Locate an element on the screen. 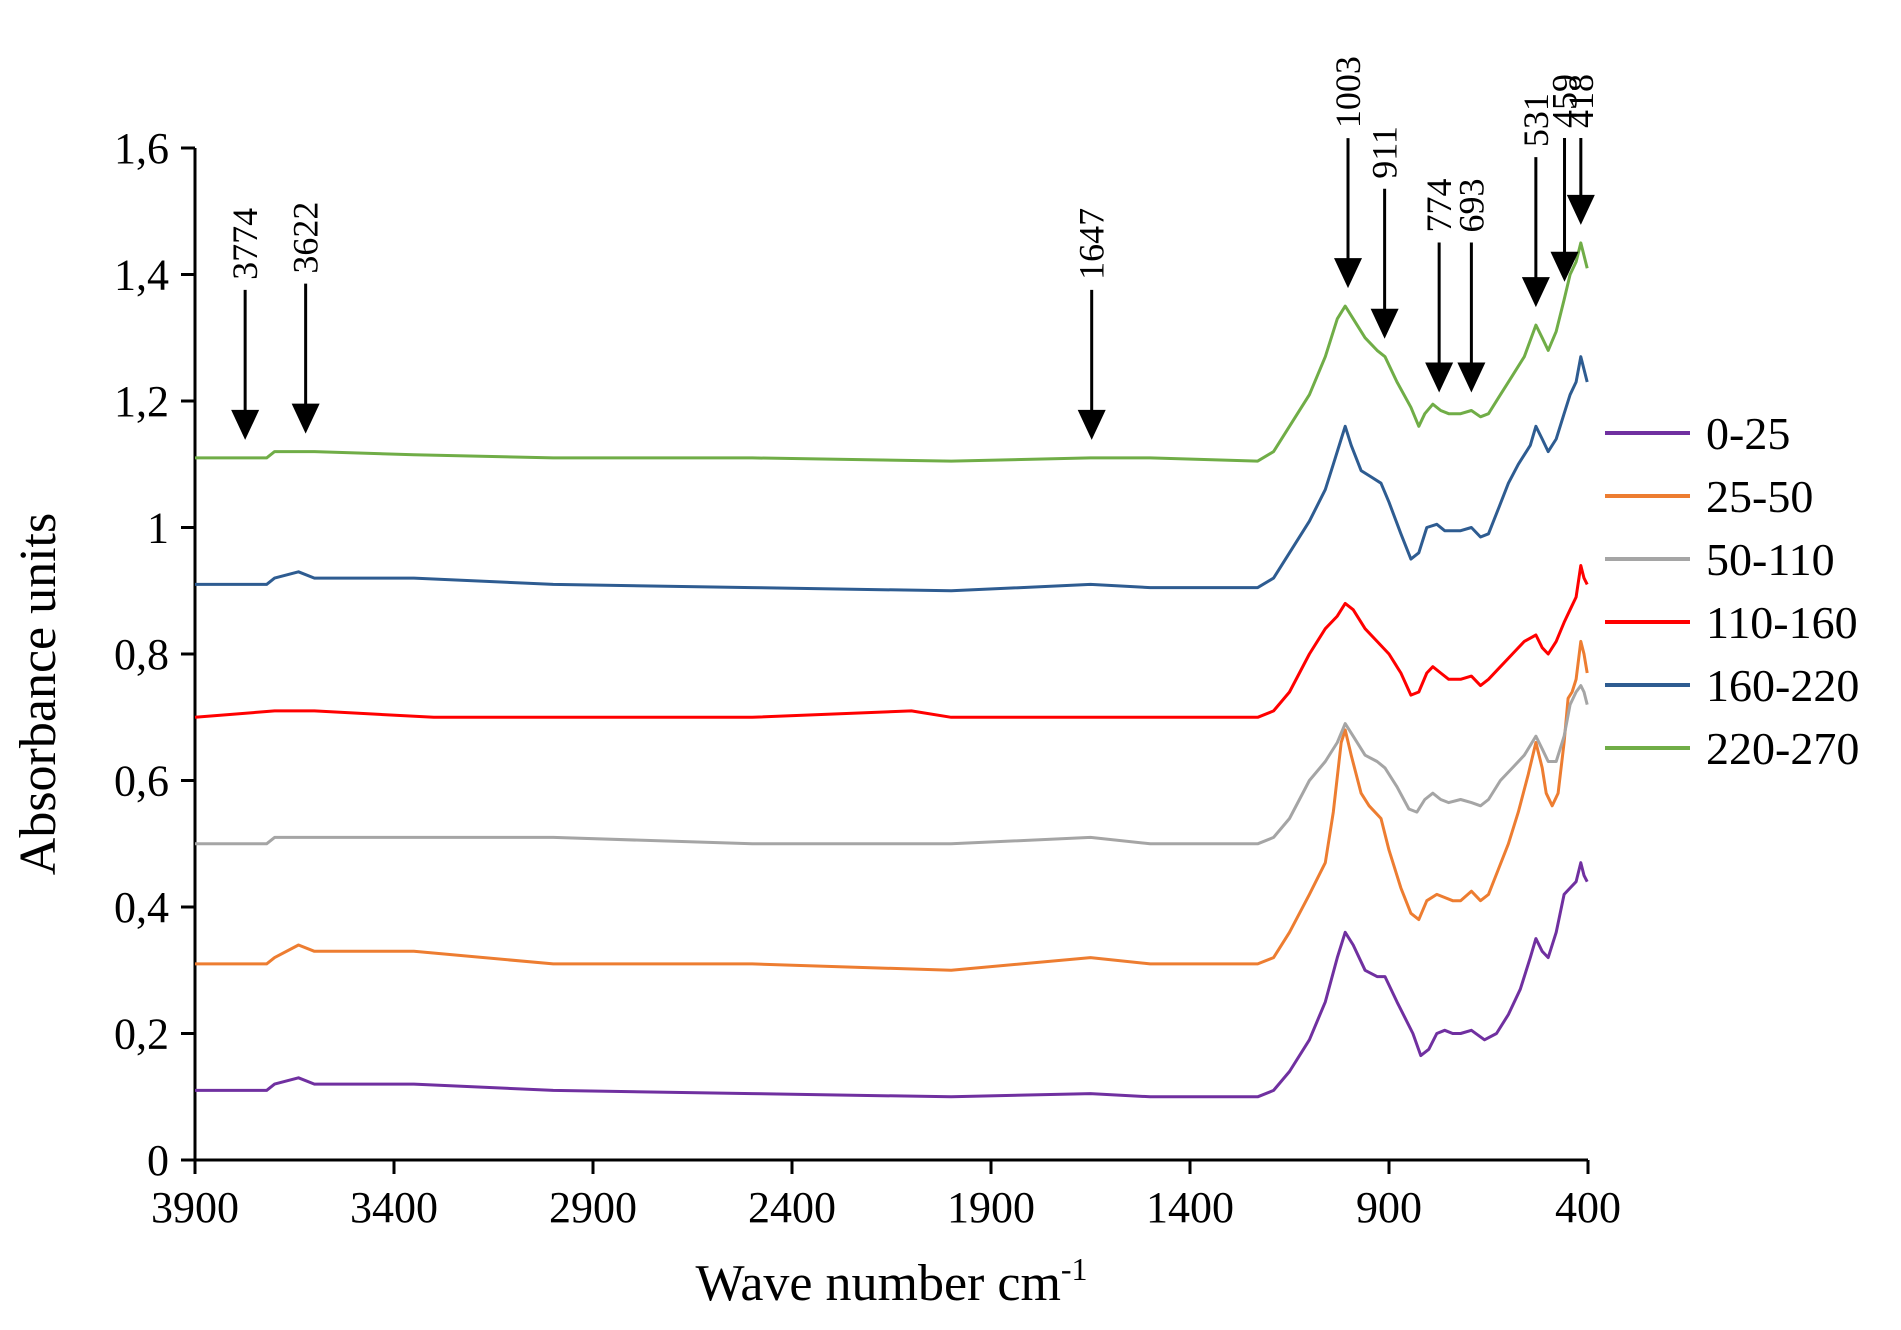  annotation-label: 3774 is located at coordinates (245, 244).